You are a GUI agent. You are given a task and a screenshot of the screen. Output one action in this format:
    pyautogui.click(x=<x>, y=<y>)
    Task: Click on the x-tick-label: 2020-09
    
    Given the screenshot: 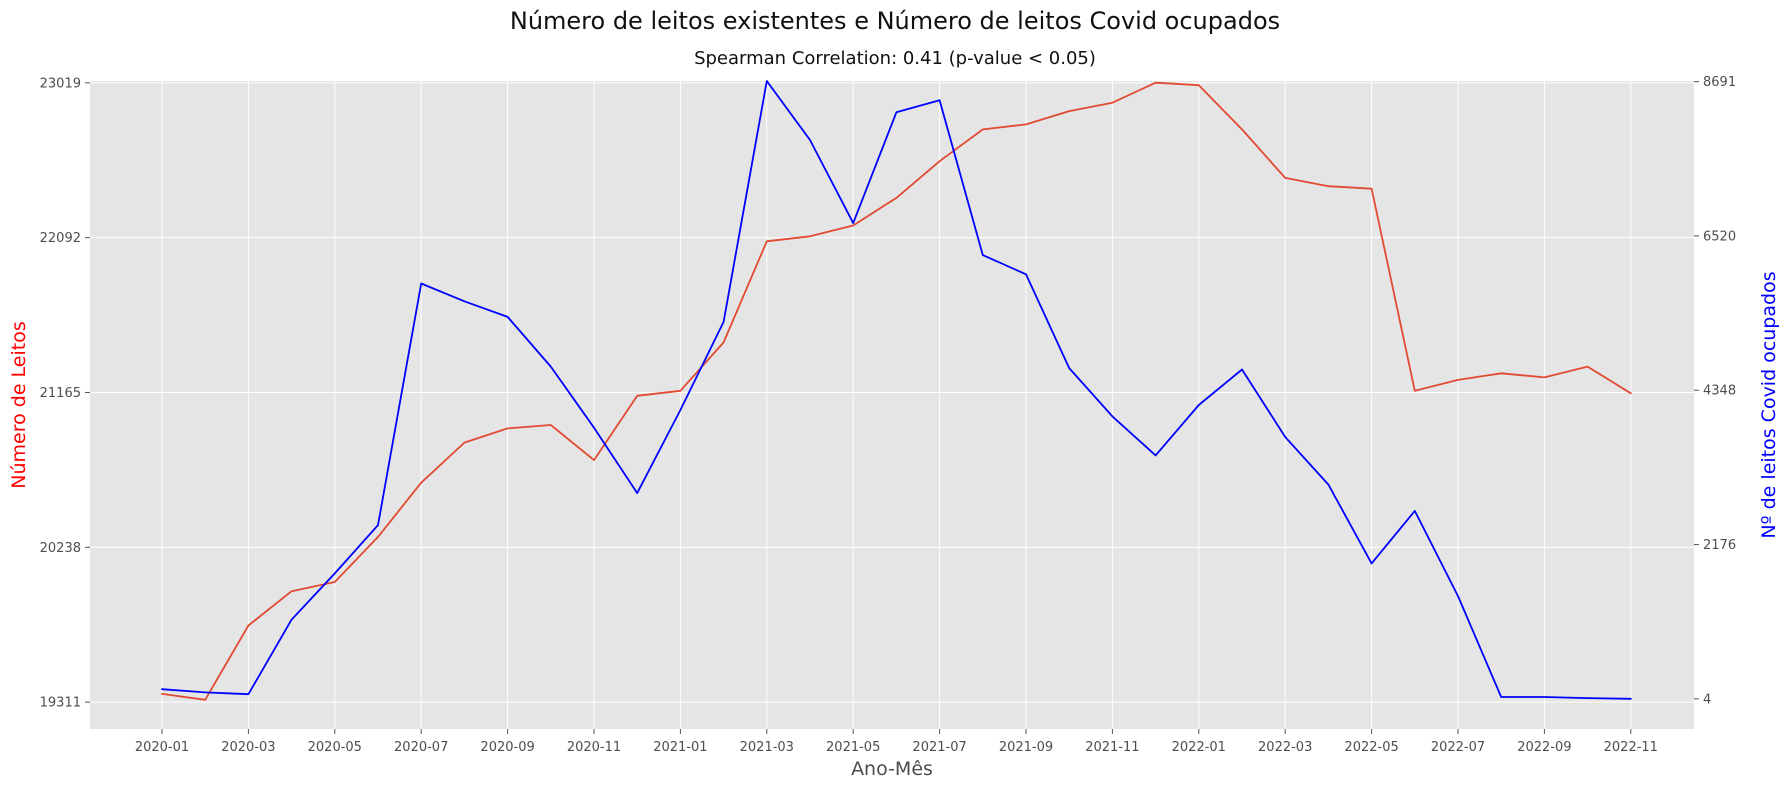 What is the action you would take?
    pyautogui.click(x=507, y=747)
    